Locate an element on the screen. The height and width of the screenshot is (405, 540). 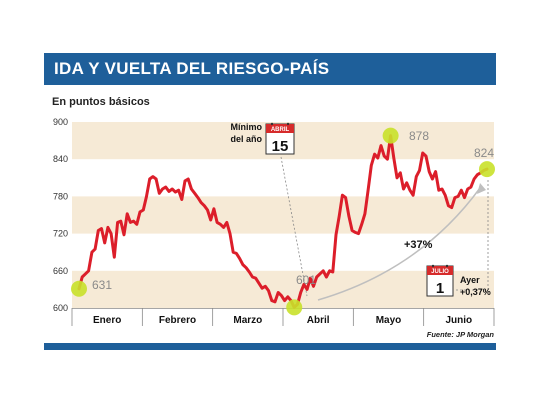
min-calendar-day: 15 is located at coordinates (280, 146).